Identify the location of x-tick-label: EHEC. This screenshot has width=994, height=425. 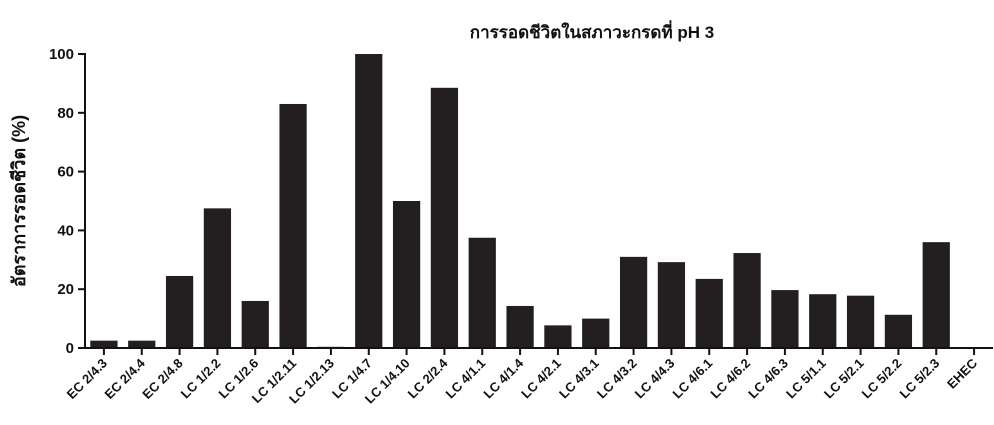
(962, 373).